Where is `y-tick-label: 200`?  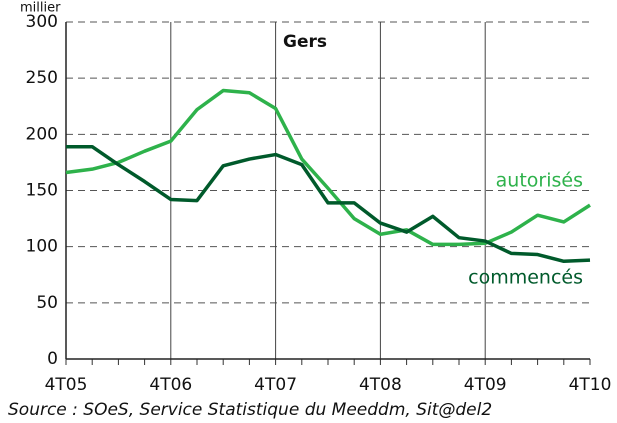
y-tick-label: 200 is located at coordinates (42, 134).